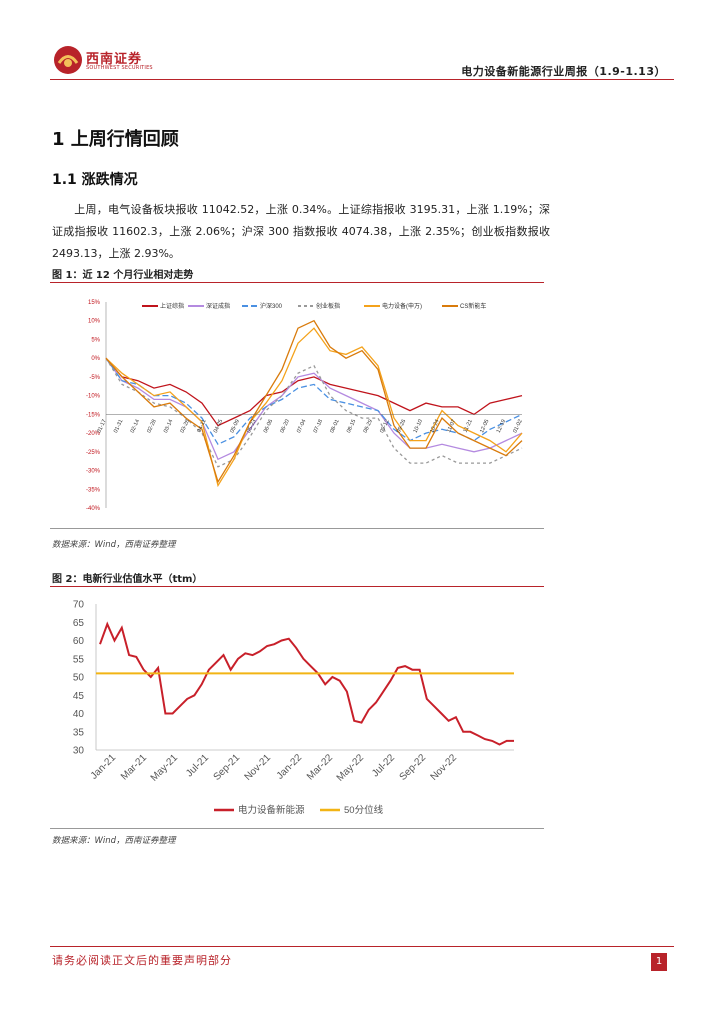 This screenshot has height=1024, width=724. What do you see at coordinates (290, 767) in the screenshot?
I see `x-tick-label: Jan-22` at bounding box center [290, 767].